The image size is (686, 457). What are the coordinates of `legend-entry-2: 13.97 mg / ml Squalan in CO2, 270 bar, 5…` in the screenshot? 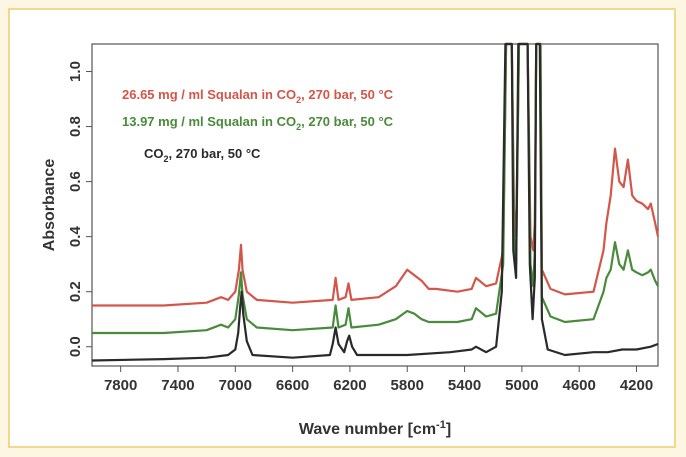 It's located at (258, 123).